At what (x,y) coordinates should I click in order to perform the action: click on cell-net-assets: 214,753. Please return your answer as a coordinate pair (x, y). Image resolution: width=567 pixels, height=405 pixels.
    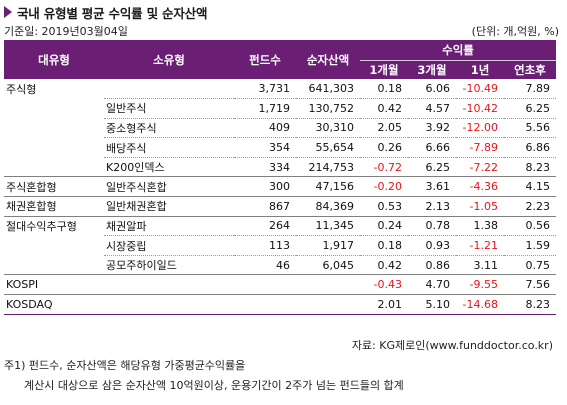
    Looking at the image, I should click on (328, 167).